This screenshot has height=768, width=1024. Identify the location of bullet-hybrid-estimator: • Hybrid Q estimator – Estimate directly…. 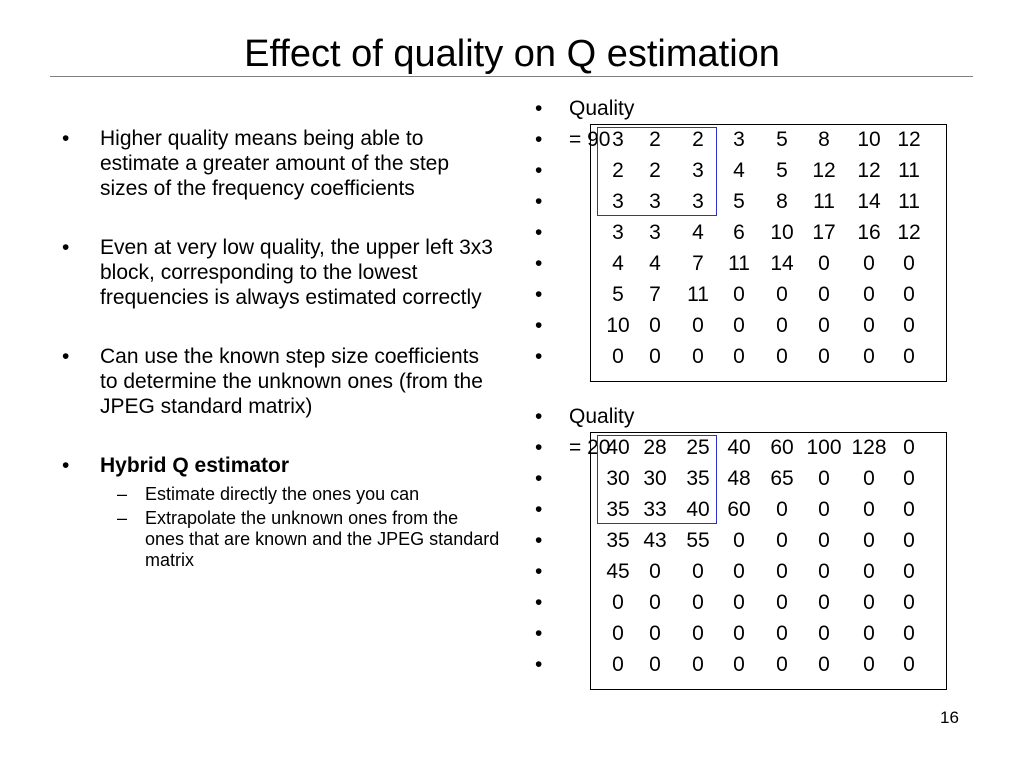
(282, 512).